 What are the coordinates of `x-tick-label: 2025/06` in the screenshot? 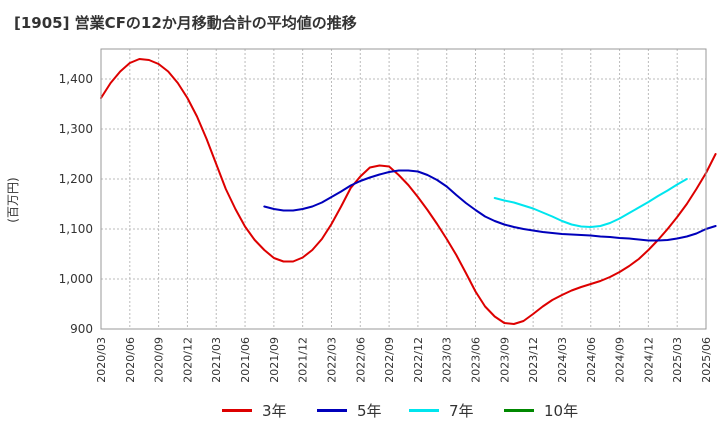 It's located at (706, 360).